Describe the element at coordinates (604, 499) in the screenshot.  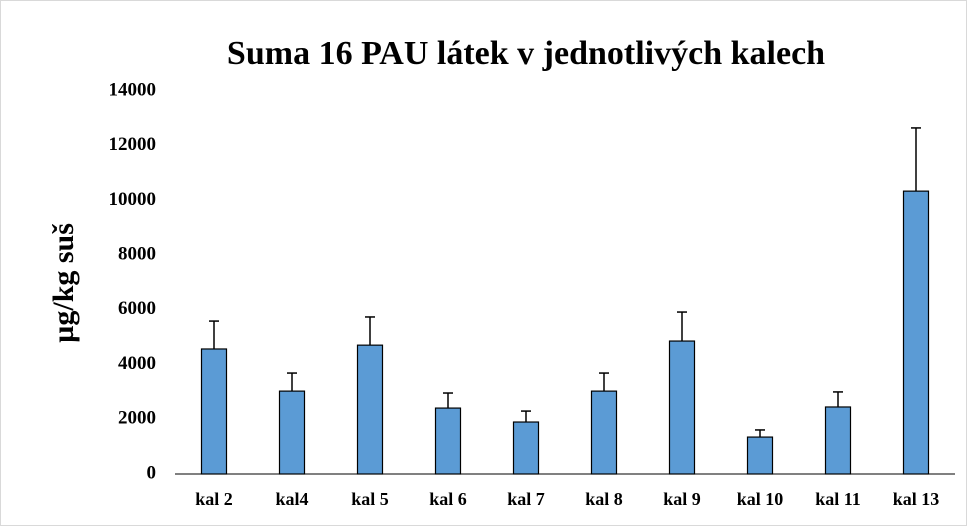
I see `x-tick-label: kal 8` at that location.